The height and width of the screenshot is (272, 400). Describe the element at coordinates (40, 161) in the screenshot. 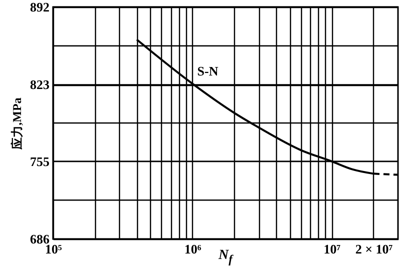

I see `y-tick-label: 755` at that location.